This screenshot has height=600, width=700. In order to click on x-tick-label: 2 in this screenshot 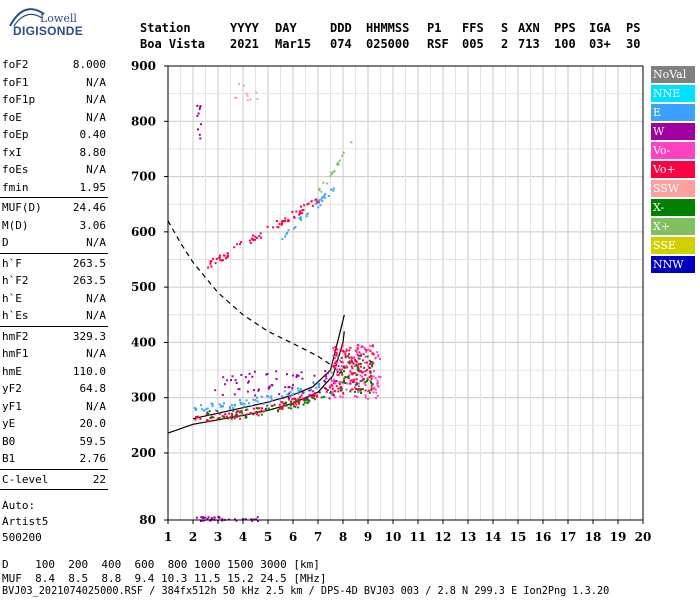, I will do `click(193, 537)`.